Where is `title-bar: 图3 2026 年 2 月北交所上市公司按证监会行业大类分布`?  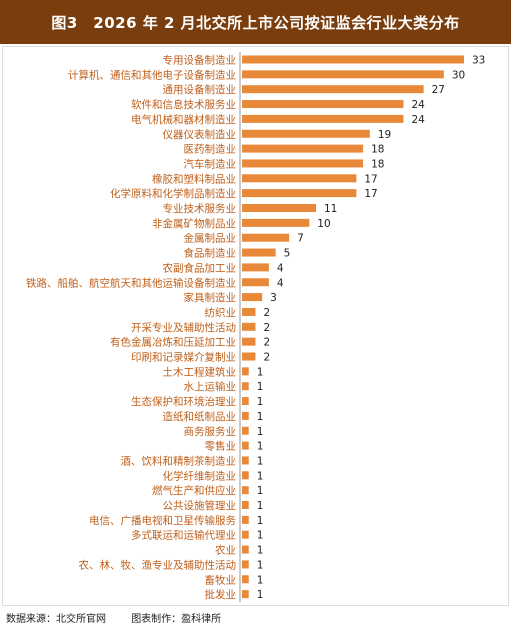
title-bar: 图3 2026 年 2 月北交所上市公司按证监会行业大类分布 is located at coordinates (255, 22).